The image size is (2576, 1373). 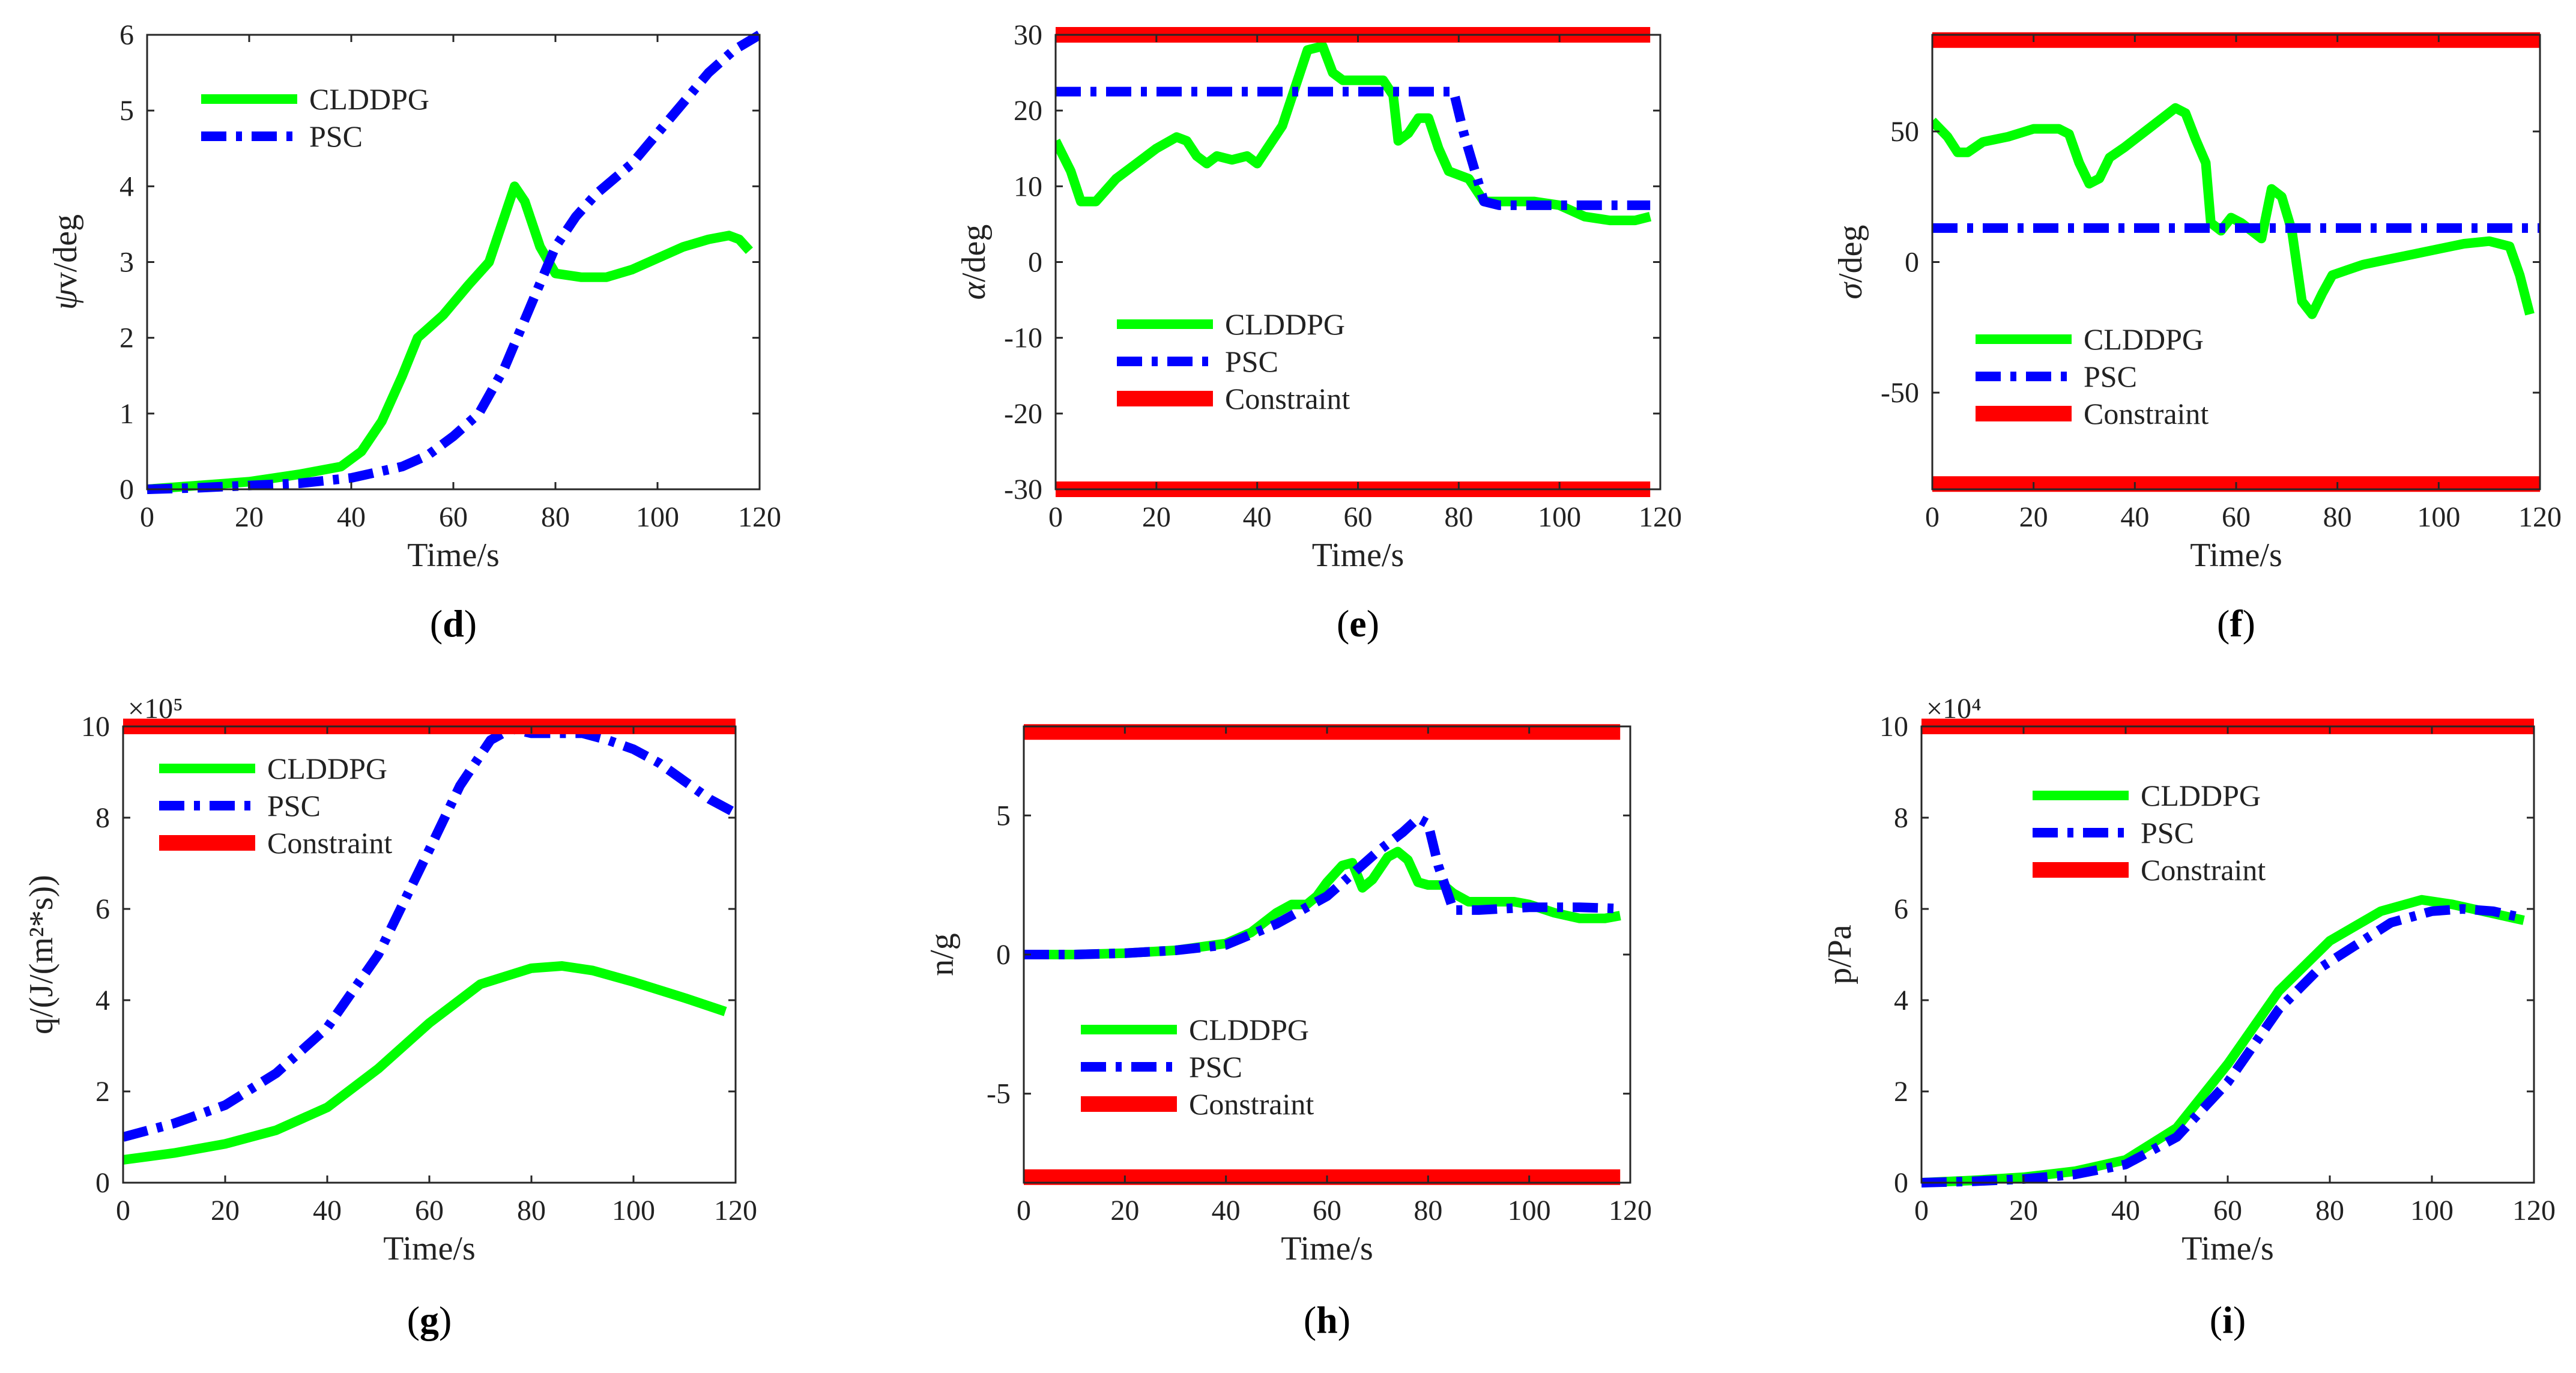 I want to click on y-tick-label: -30, so click(x=1023, y=489).